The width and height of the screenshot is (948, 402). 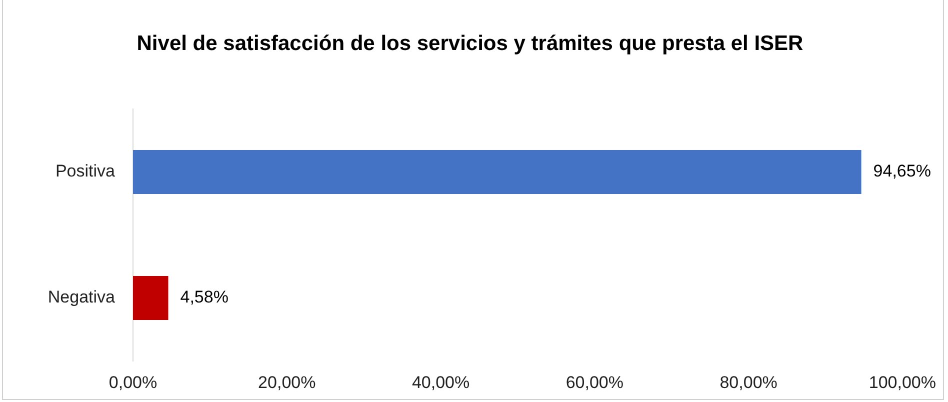 What do you see at coordinates (441, 382) in the screenshot?
I see `x-tick-label: 40,00%` at bounding box center [441, 382].